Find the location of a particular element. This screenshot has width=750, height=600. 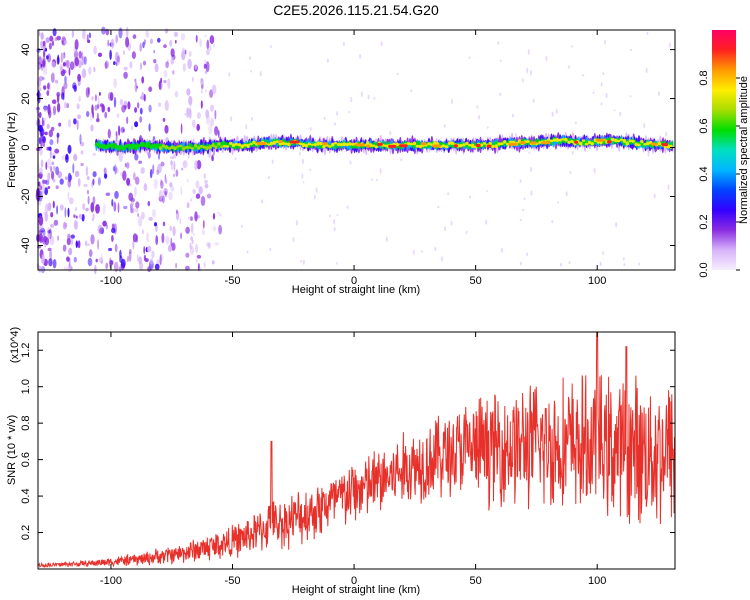

y-tick-label: 20 is located at coordinates (26, 98).